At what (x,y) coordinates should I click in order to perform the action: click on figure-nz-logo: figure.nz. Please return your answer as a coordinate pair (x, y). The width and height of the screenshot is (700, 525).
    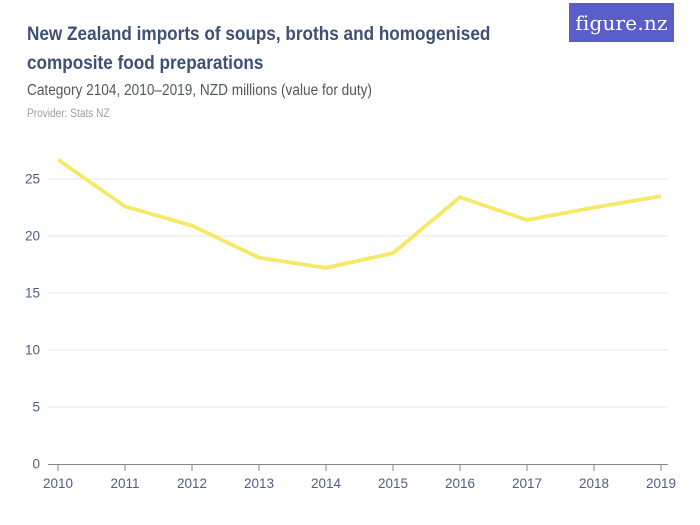
    Looking at the image, I should click on (621, 22).